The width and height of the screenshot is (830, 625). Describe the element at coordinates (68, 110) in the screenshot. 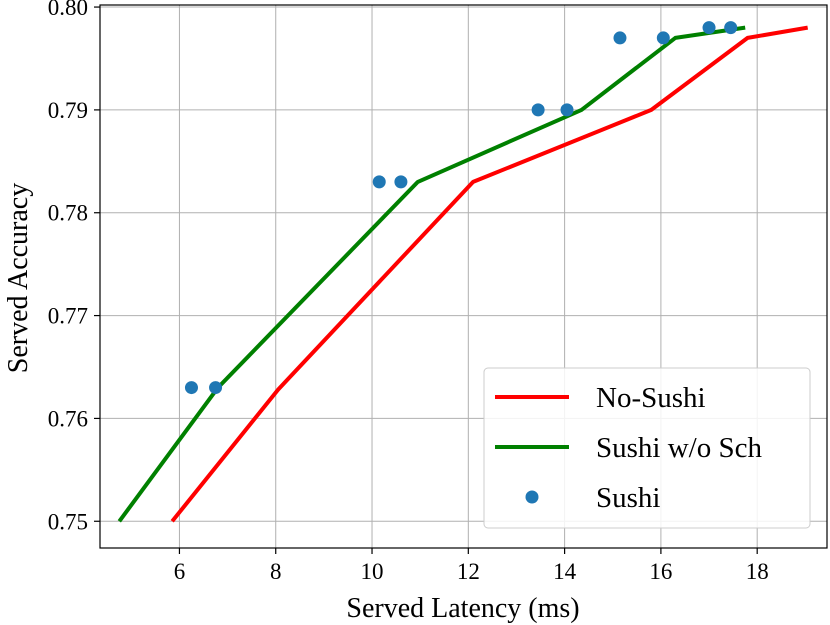

I see `y-tick-label: 0.79` at that location.